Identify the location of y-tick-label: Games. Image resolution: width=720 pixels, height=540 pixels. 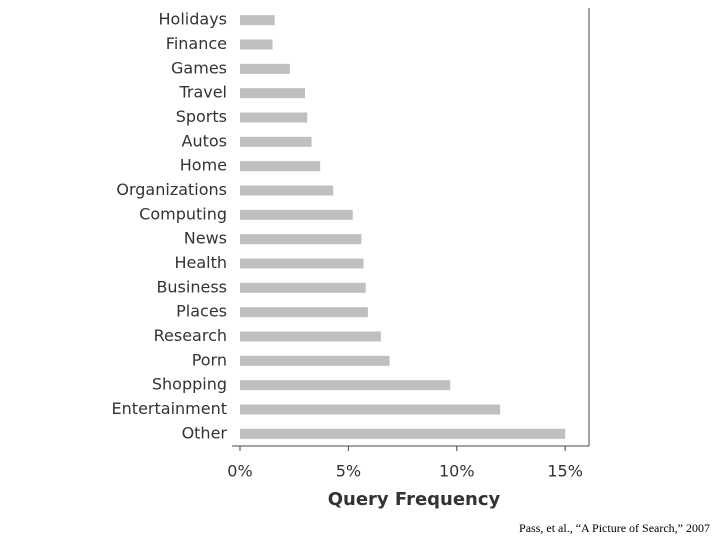
(199, 67).